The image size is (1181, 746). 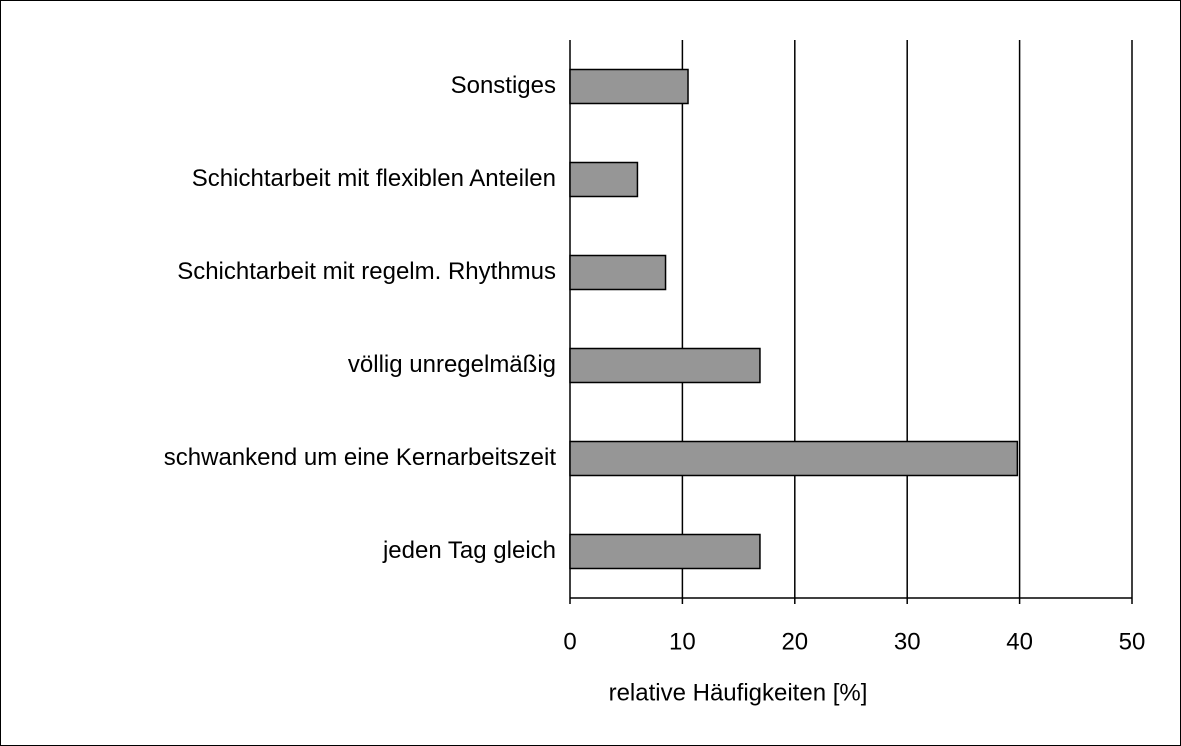 I want to click on x-tick-label: 10, so click(x=682, y=641).